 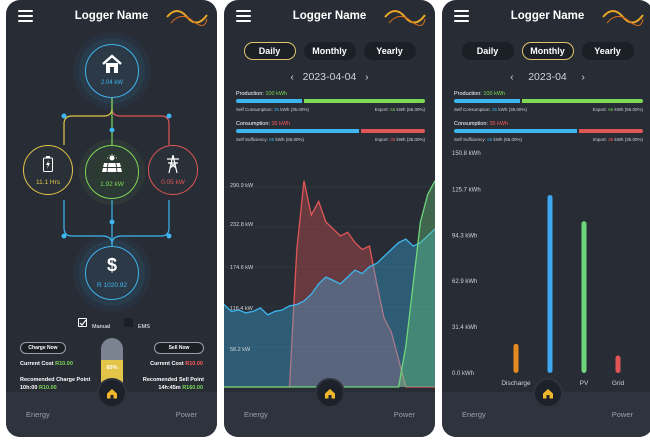 What do you see at coordinates (46, 364) in the screenshot?
I see `current-cost-left: Current Cost R10.00` at bounding box center [46, 364].